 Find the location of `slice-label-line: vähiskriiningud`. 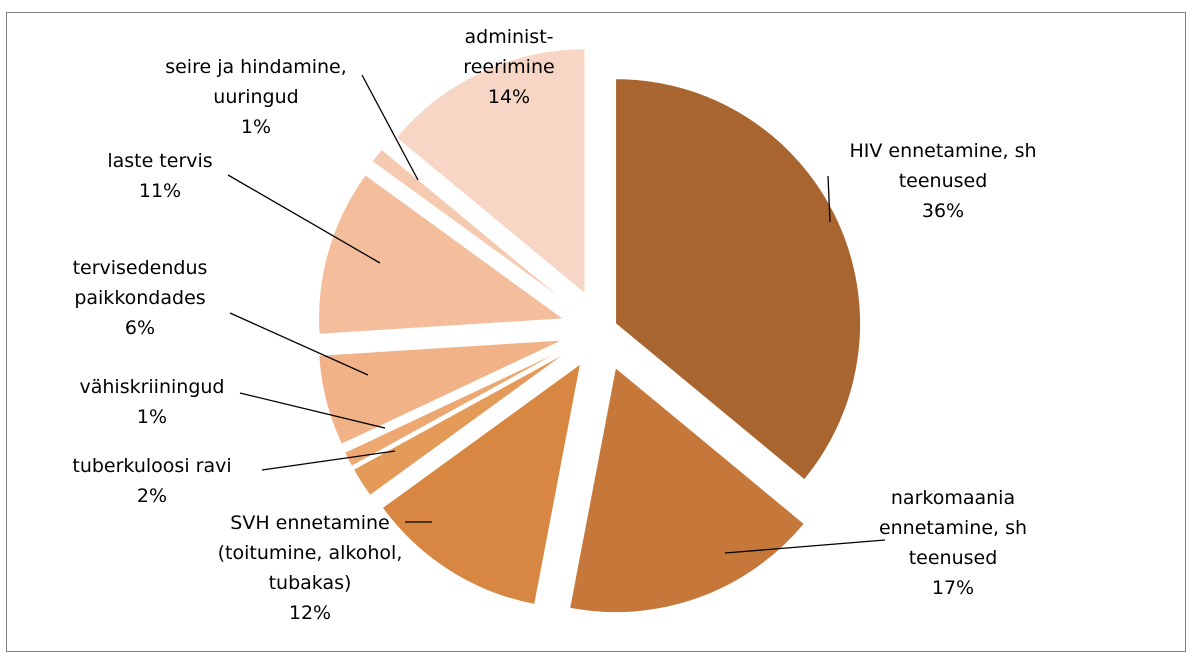

slice-label-line: vähiskriiningud is located at coordinates (151, 387).